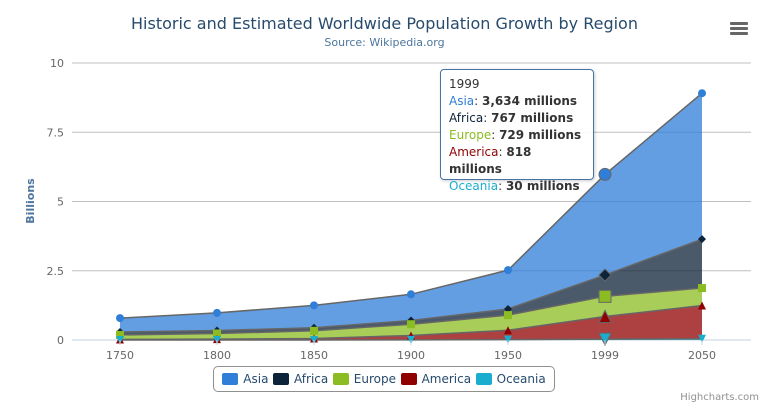 The image size is (769, 416). I want to click on hamburger-menu-icon, so click(739, 29).